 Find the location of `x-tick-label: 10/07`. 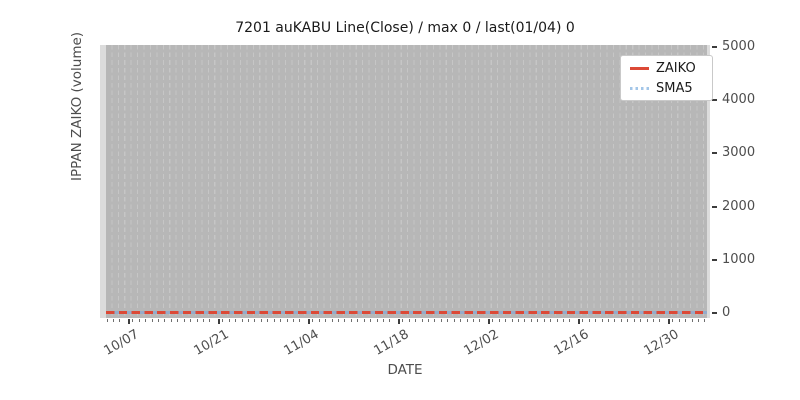

x-tick-label: 10/07 is located at coordinates (121, 343).